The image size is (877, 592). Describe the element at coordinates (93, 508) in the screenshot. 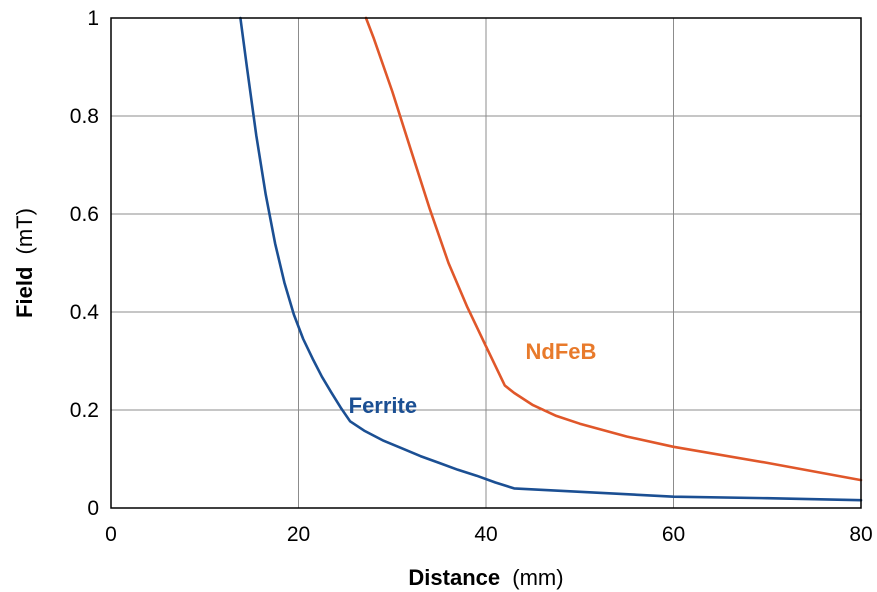

I see `y-tick-label-0: 0` at that location.